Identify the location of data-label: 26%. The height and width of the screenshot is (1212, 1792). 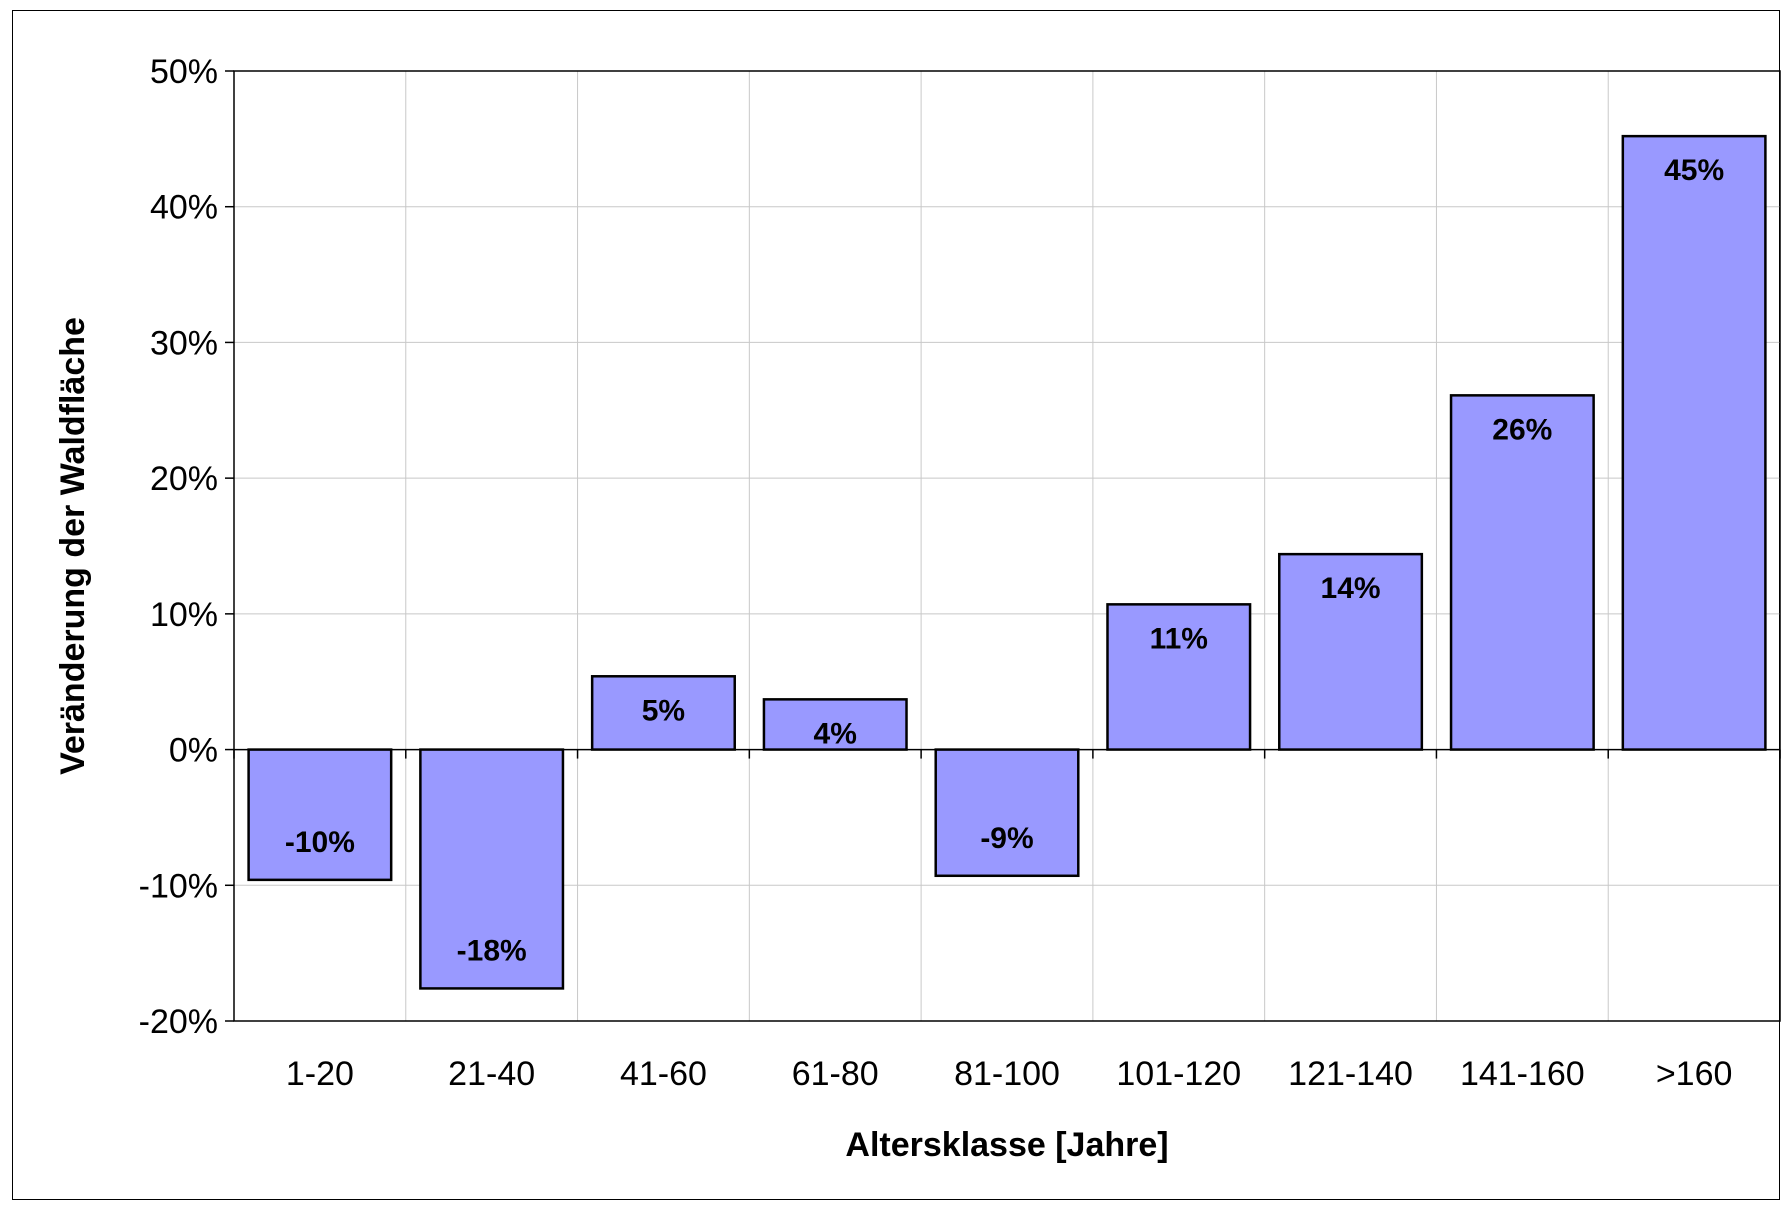
(1522, 429).